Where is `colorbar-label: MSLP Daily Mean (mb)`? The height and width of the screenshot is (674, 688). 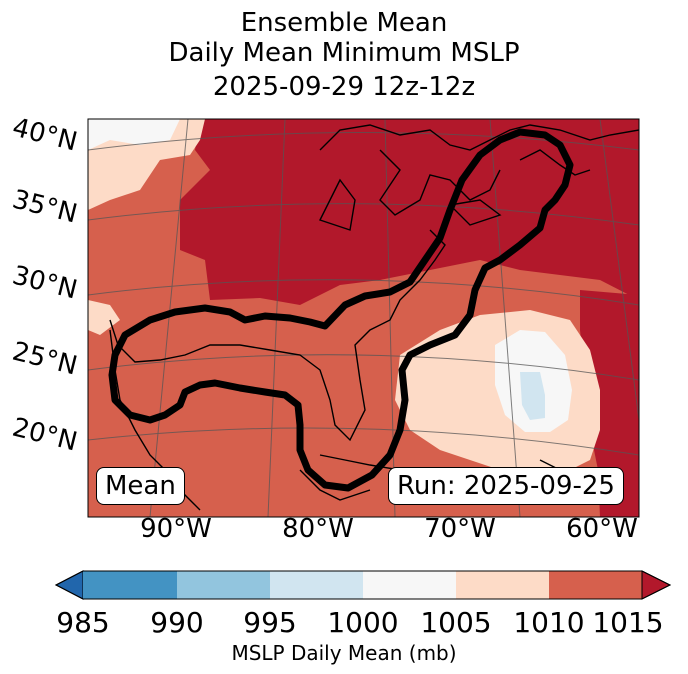
colorbar-label: MSLP Daily Mean (mb) is located at coordinates (344, 653).